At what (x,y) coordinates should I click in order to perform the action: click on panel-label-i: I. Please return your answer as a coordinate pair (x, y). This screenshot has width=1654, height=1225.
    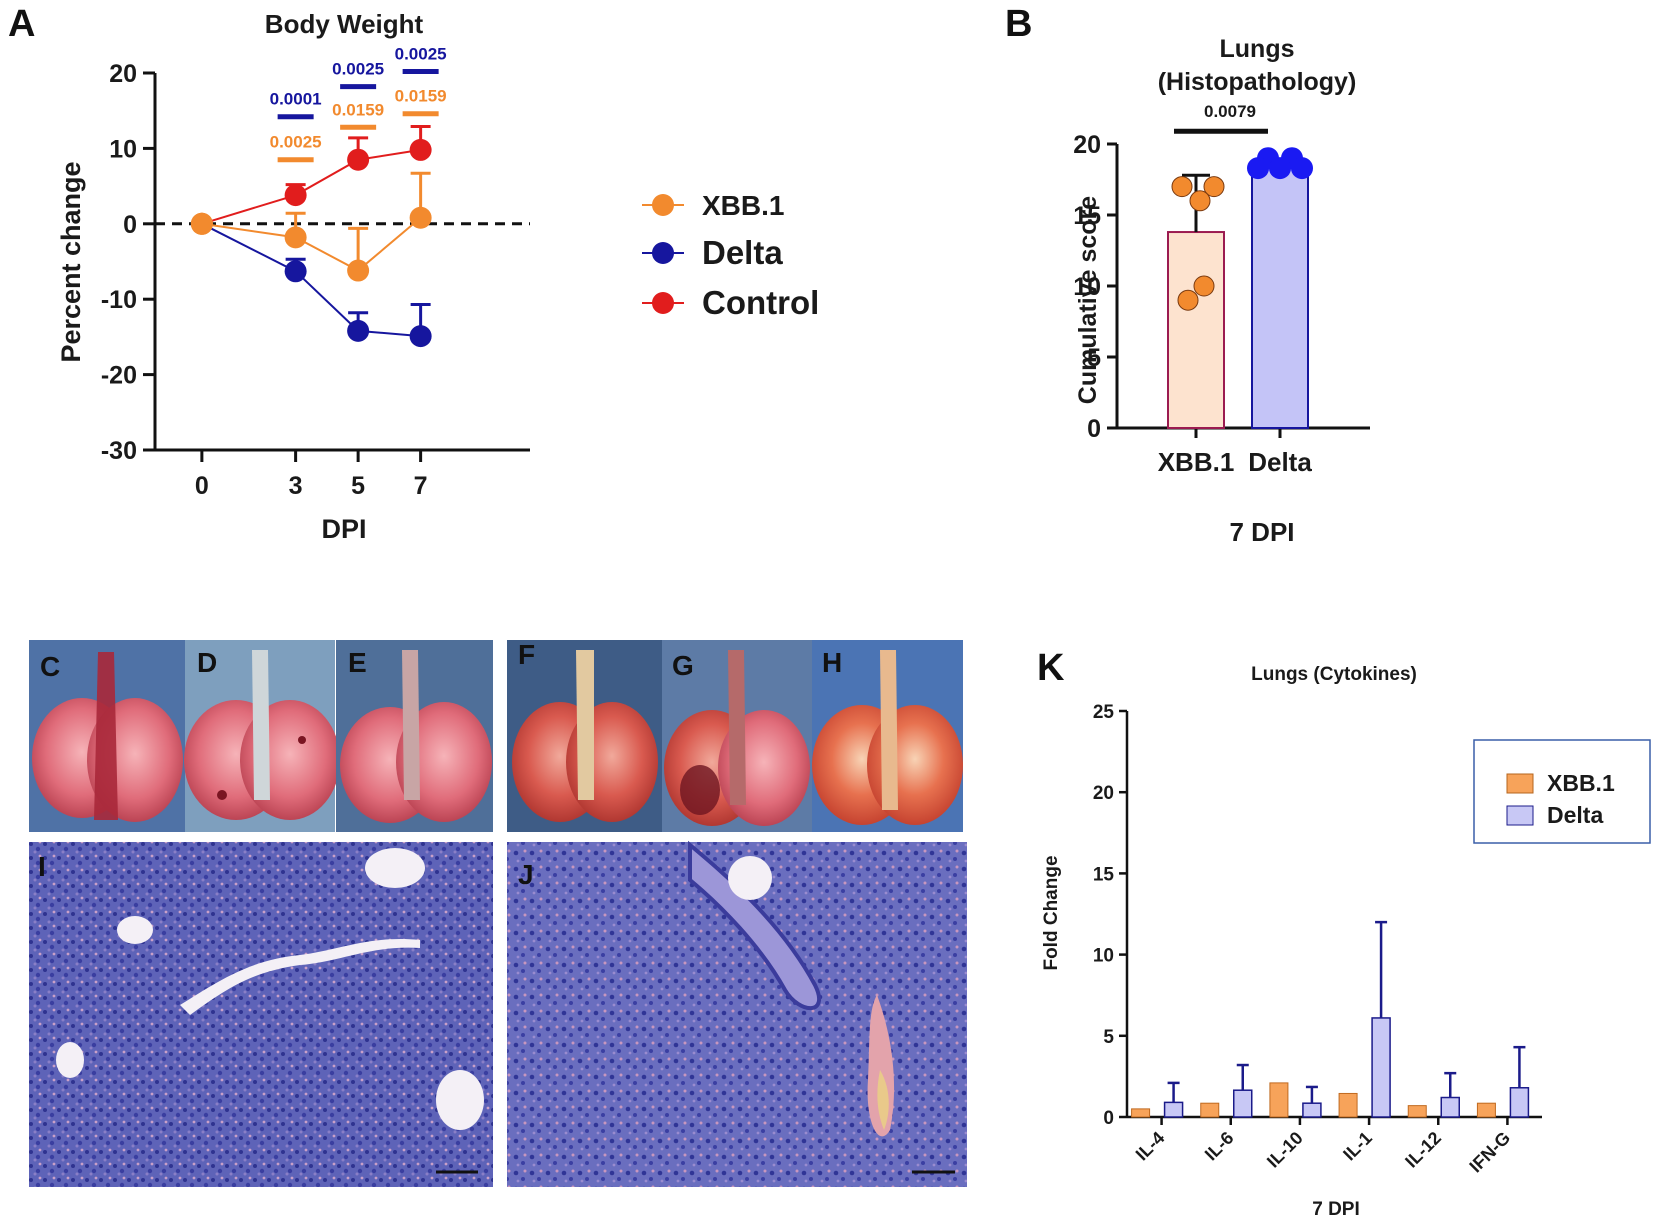
    Looking at the image, I should click on (42, 866).